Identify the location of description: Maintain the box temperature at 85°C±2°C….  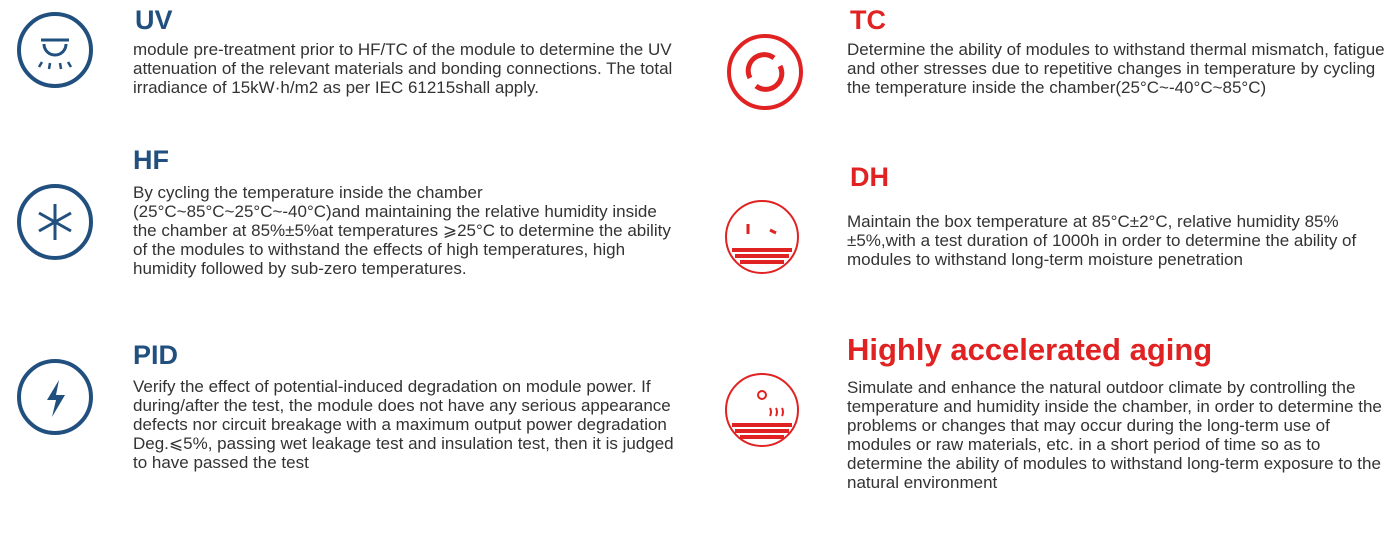
(1102, 240).